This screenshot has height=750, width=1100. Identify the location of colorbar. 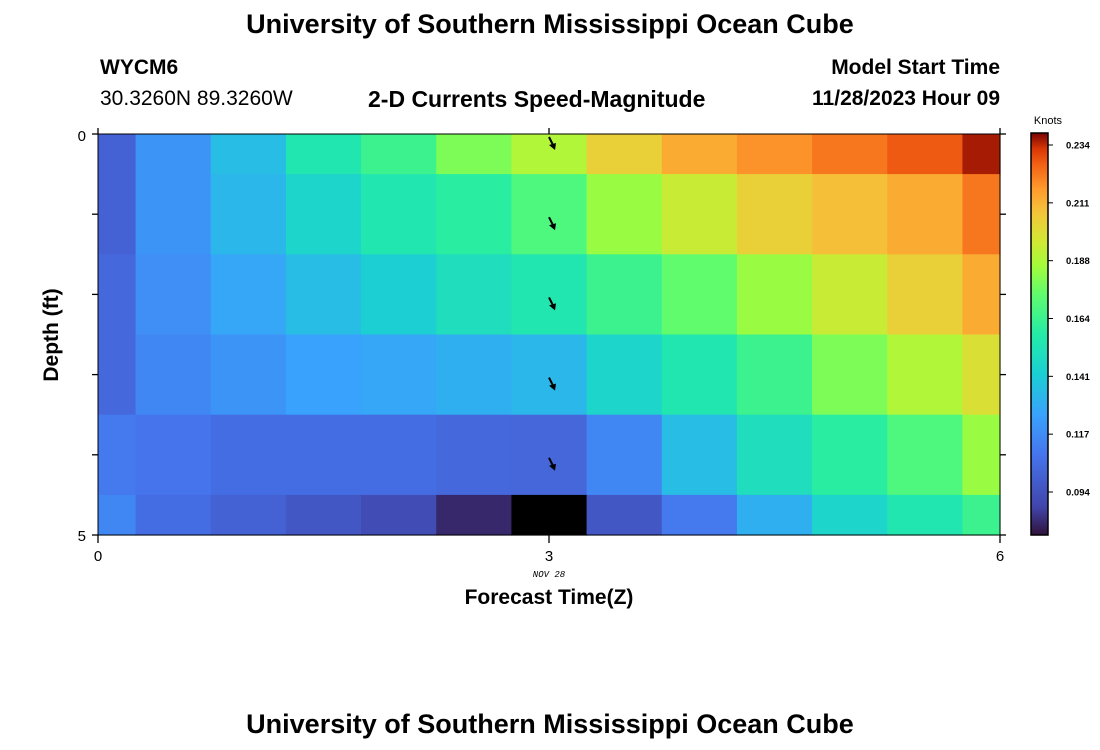
(1039, 334).